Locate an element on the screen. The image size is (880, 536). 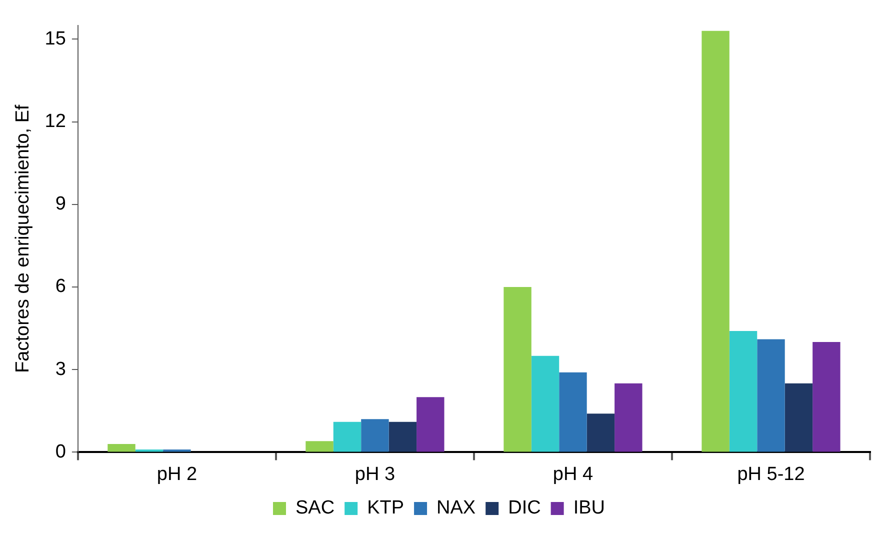
y-tick-label: 0 is located at coordinates (60, 451).